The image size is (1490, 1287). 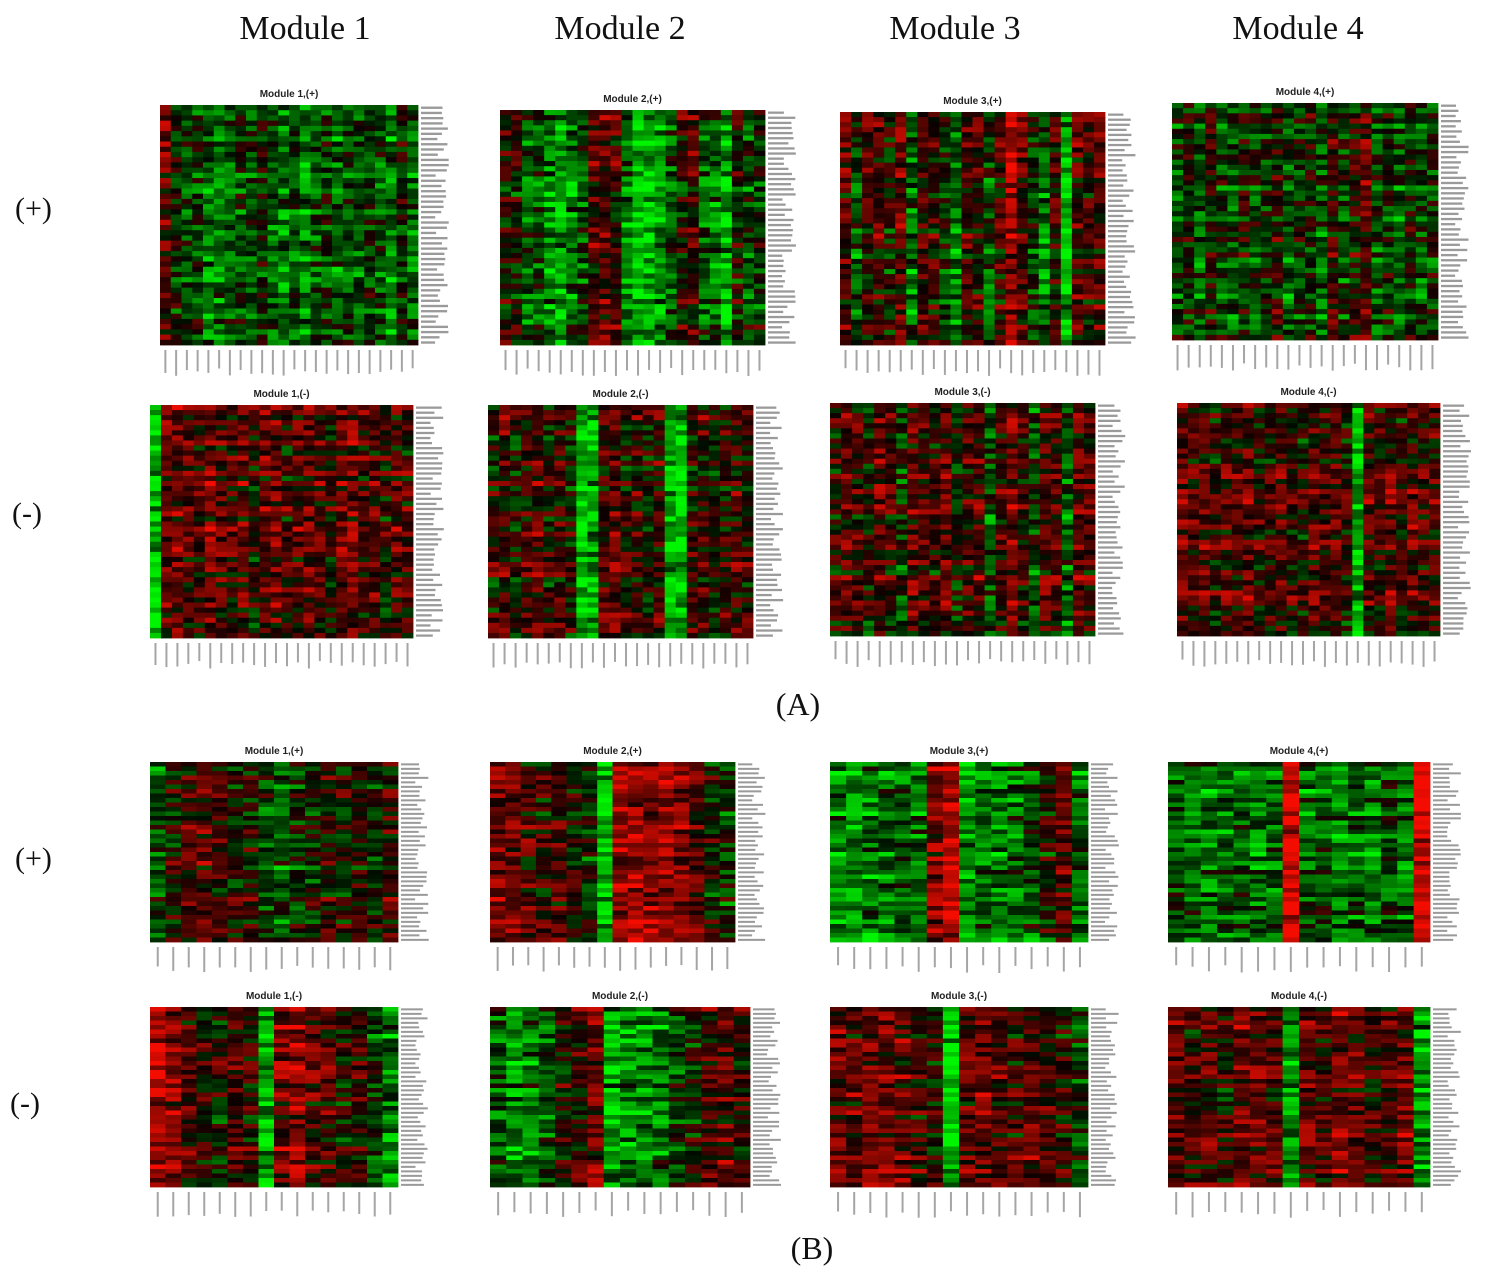 What do you see at coordinates (25, 1103) in the screenshot?
I see `row-label-b-minus: (-)` at bounding box center [25, 1103].